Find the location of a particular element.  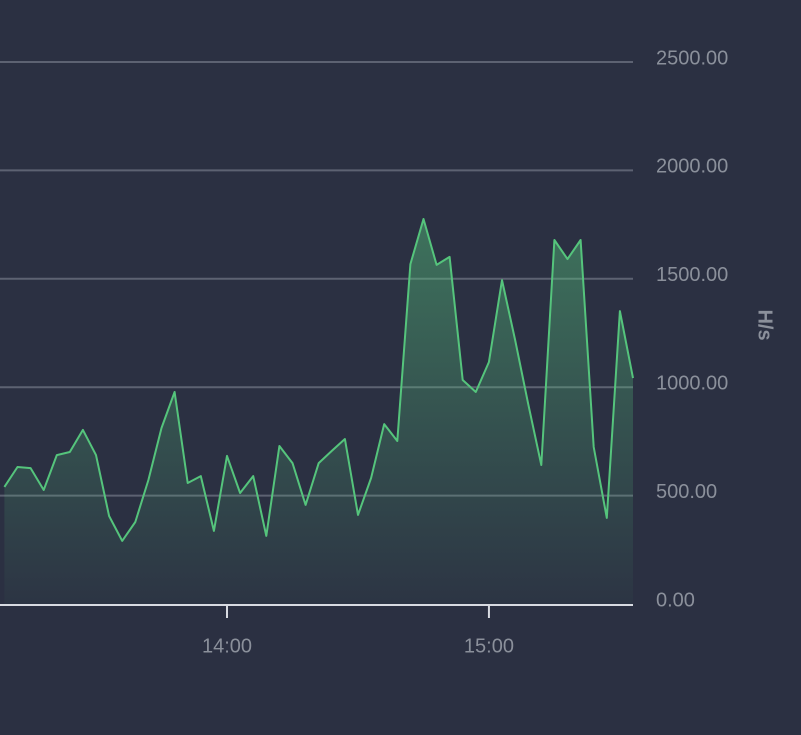

y-tick-label: 0.00 is located at coordinates (675, 600).